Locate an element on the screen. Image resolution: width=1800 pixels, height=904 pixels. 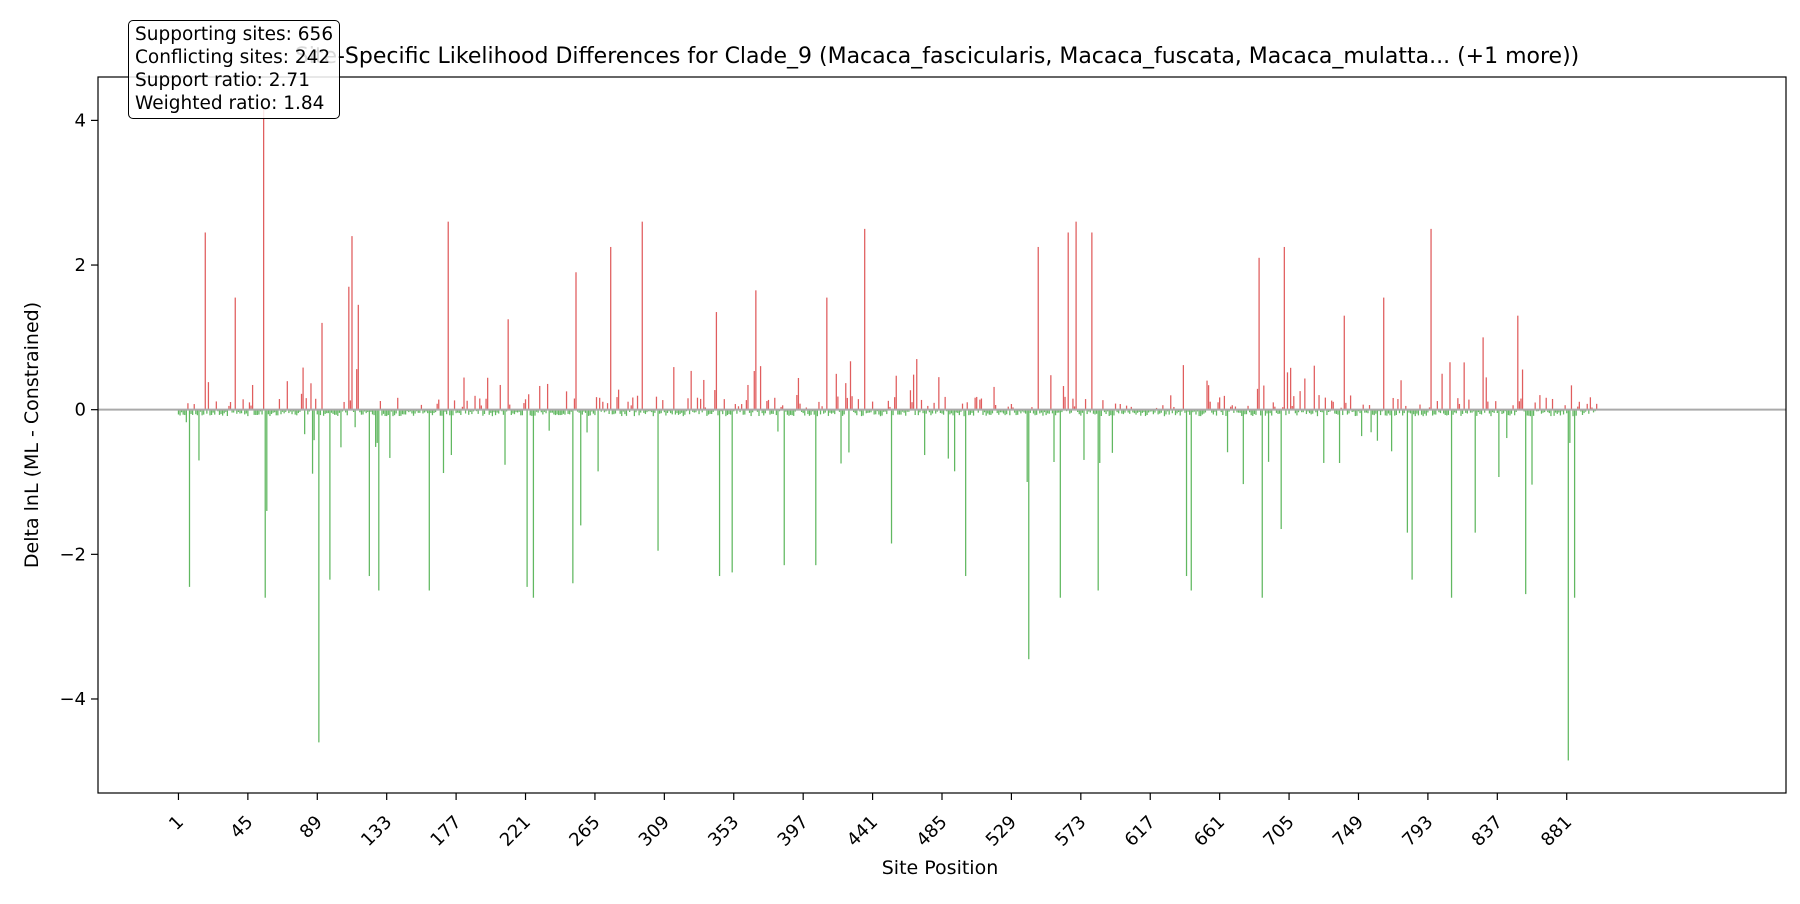
x-tick-label: 221 is located at coordinates (515, 831).